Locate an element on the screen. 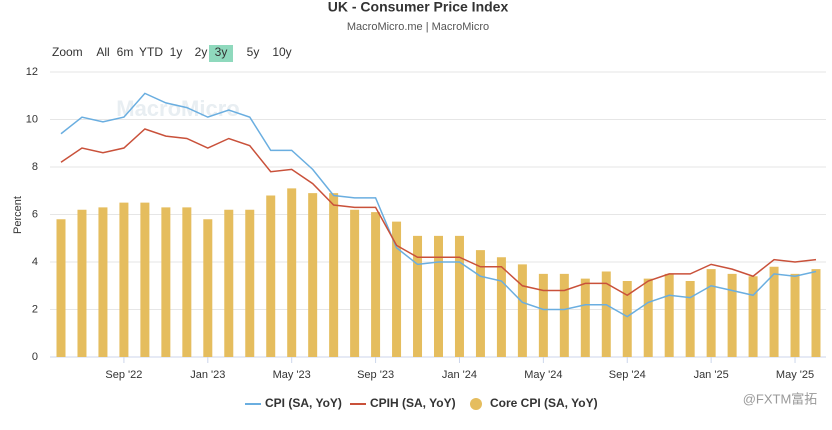 The height and width of the screenshot is (430, 832). x-tick-label: Sep '23 is located at coordinates (375, 375).